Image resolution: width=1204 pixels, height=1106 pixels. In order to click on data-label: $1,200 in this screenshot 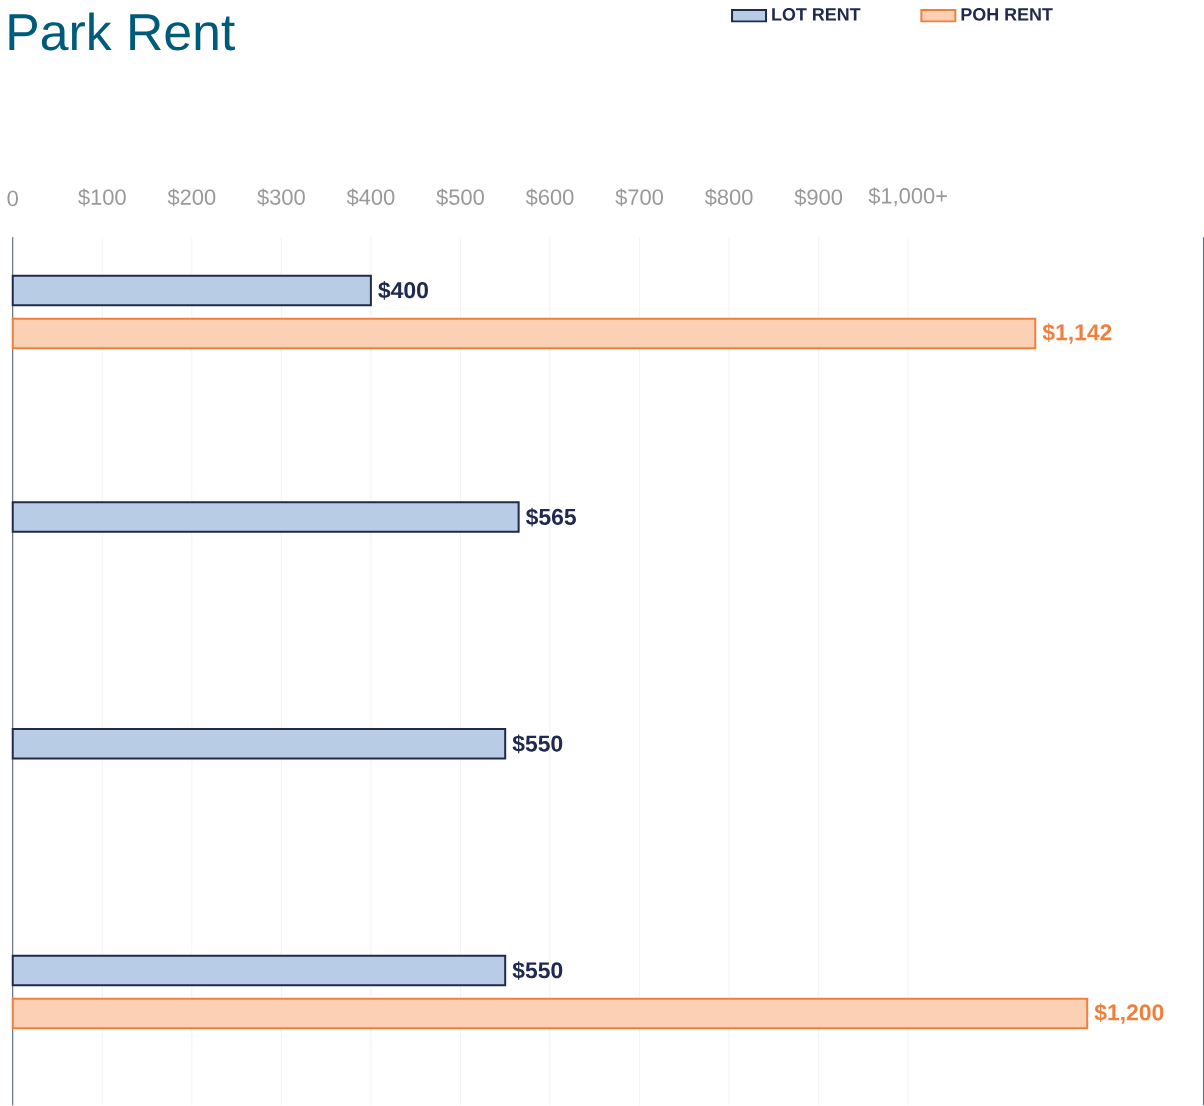, I will do `click(1129, 1013)`.